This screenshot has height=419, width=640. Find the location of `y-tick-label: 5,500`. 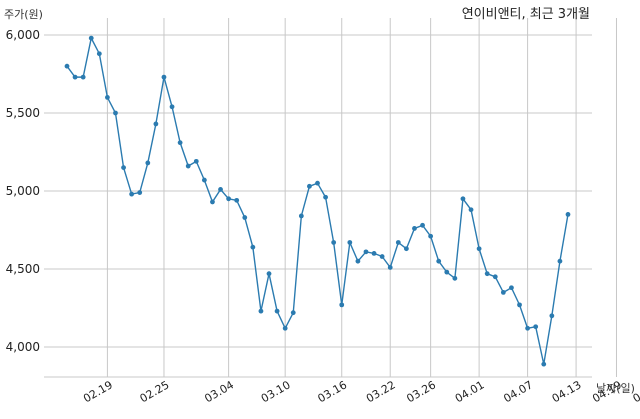

y-tick-label: 5,500 is located at coordinates (23, 113).